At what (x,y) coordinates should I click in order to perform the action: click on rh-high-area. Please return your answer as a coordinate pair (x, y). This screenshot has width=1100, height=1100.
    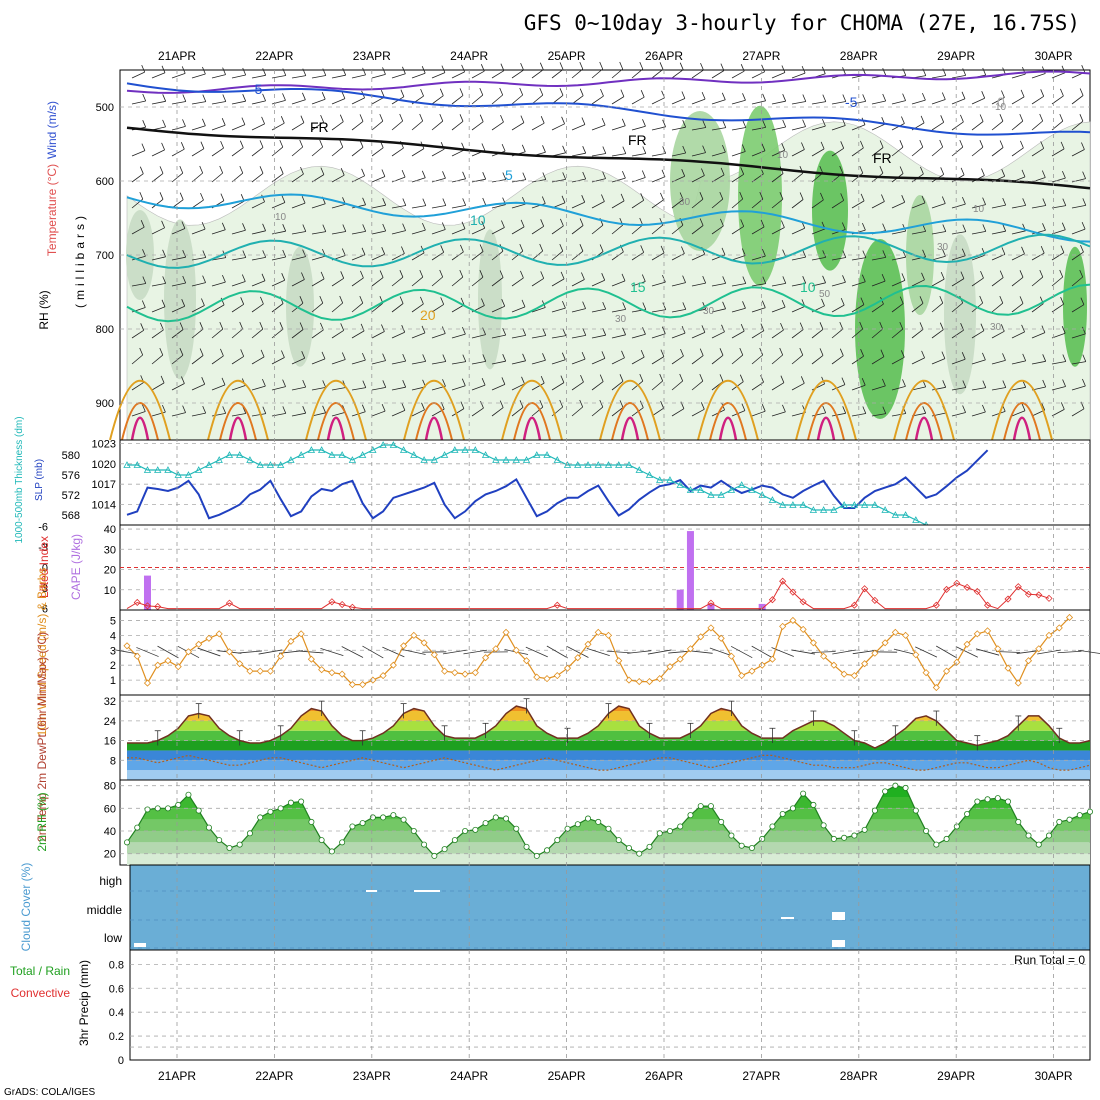
    Looking at the image, I should click on (760, 195).